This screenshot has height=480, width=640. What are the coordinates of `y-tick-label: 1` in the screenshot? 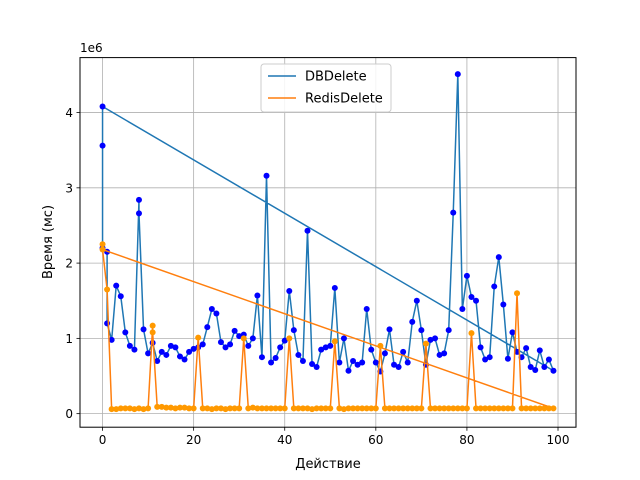 It's located at (69, 339).